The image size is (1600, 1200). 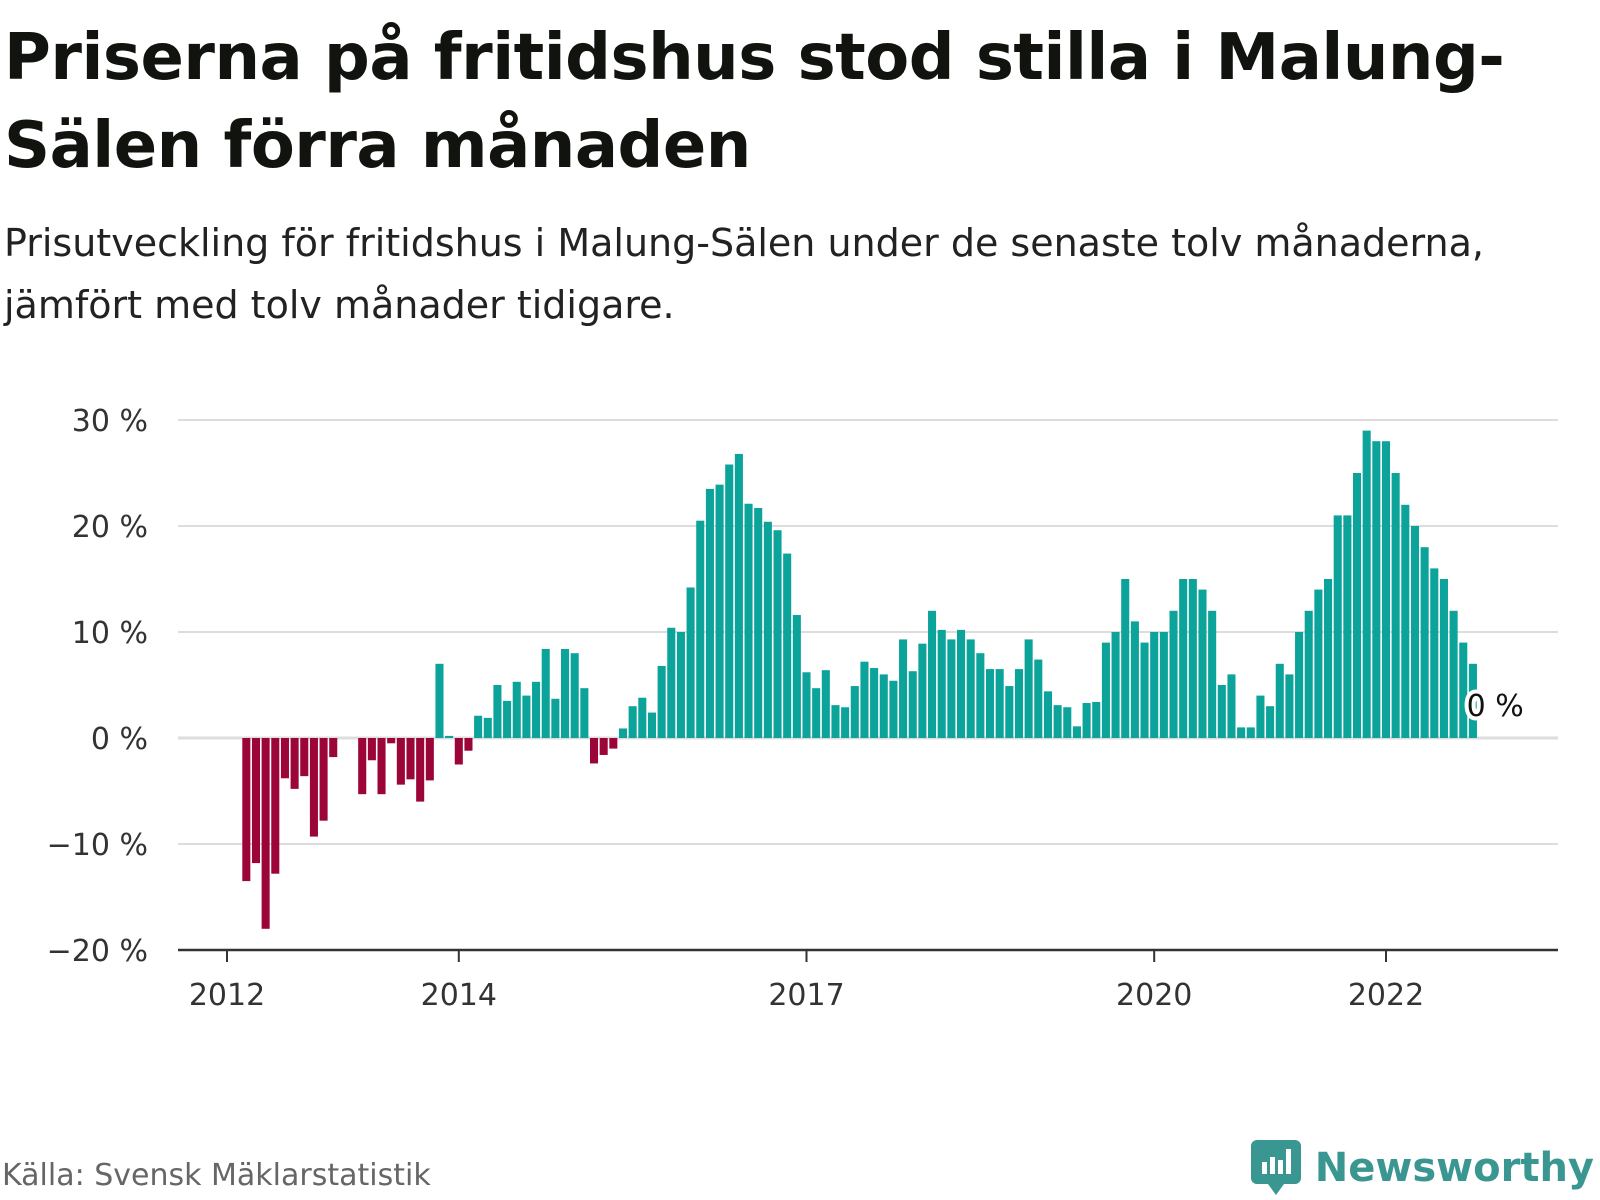 I want to click on axes: 2012 2014 2017 2020 2022, so click(x=868, y=980).